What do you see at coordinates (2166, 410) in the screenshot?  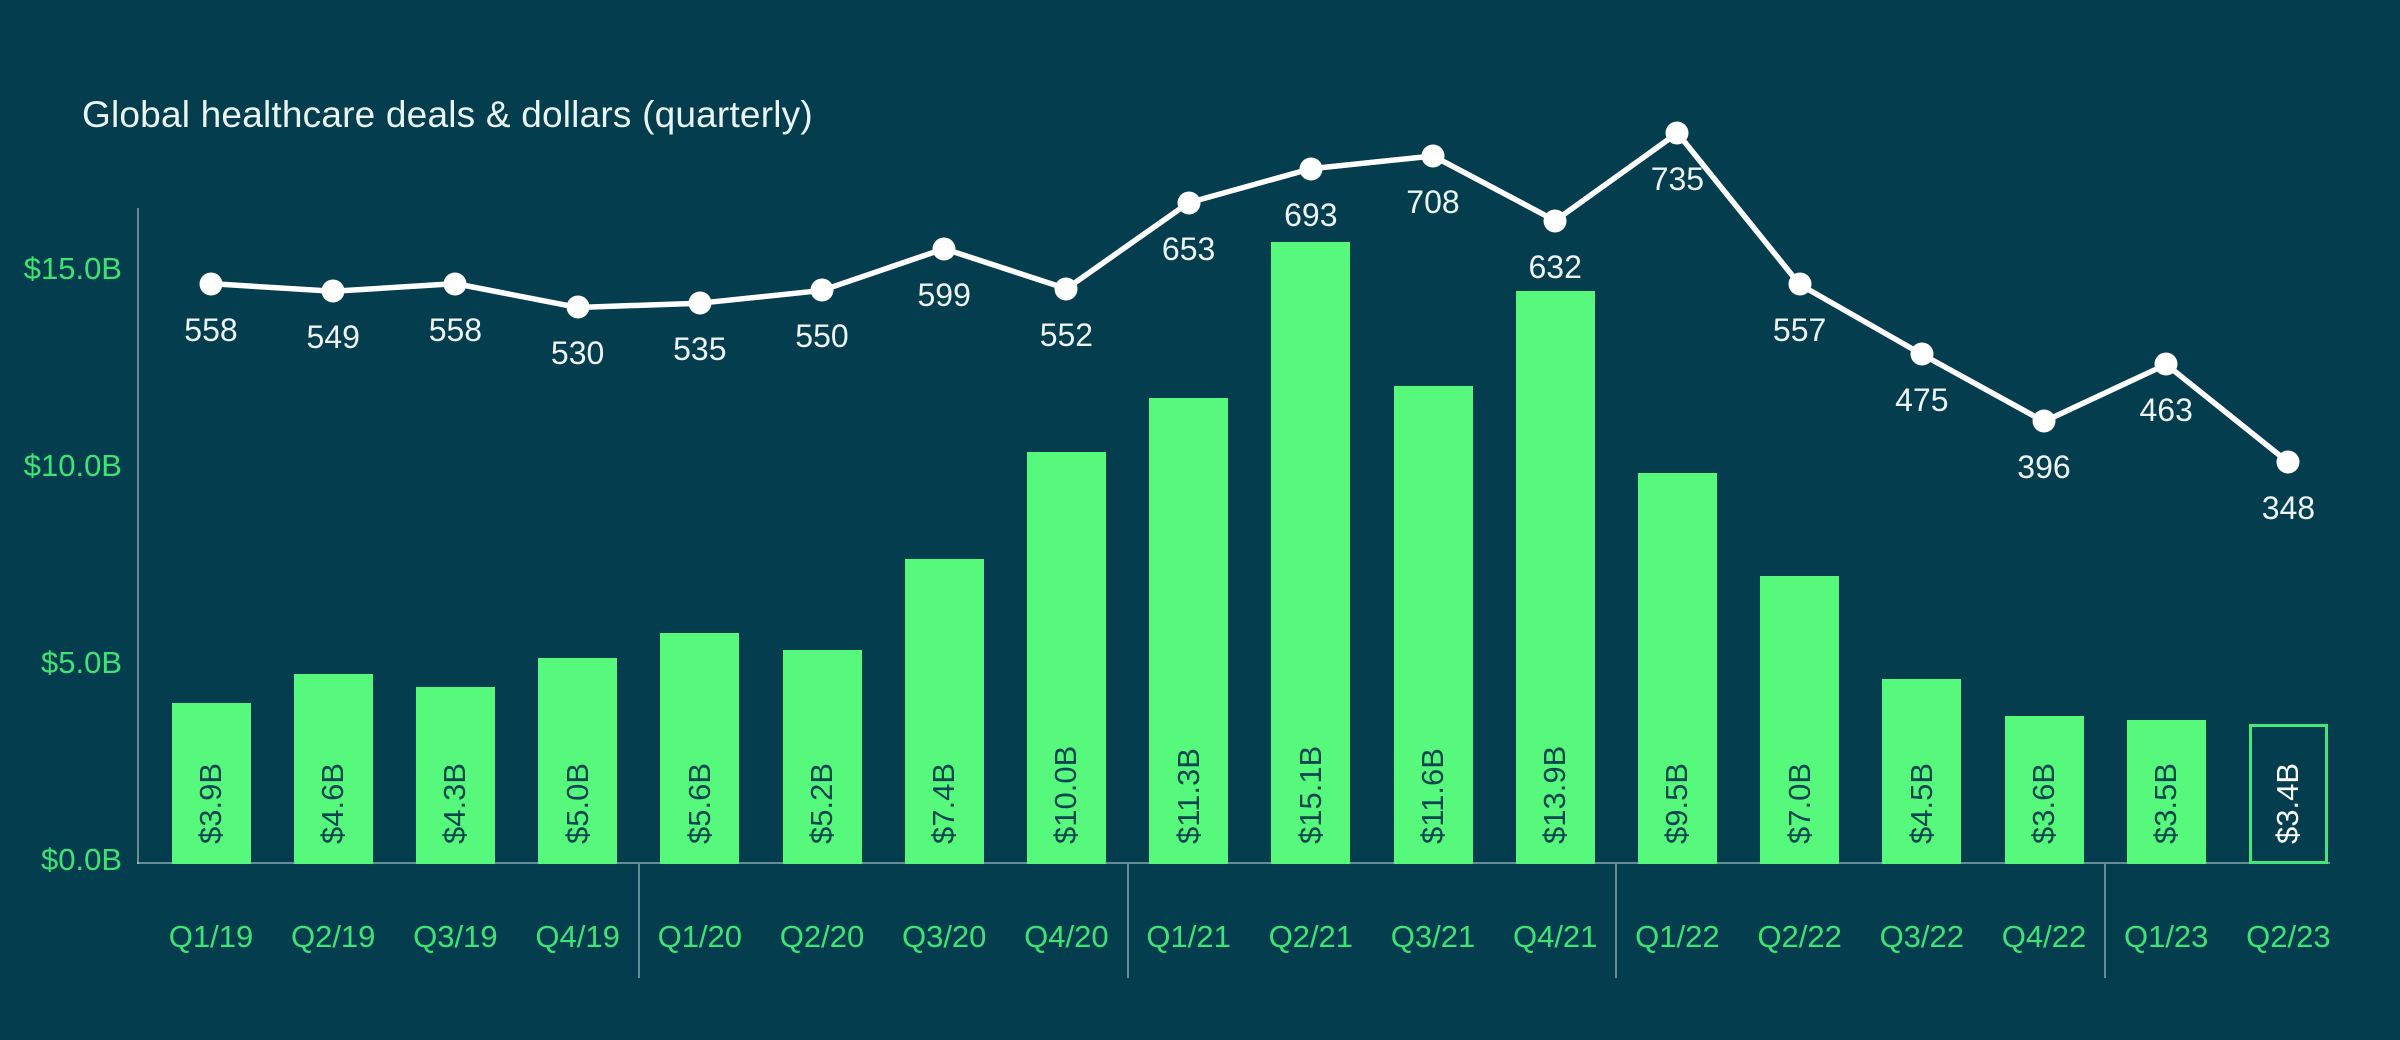 I see `point-value-label: 463` at bounding box center [2166, 410].